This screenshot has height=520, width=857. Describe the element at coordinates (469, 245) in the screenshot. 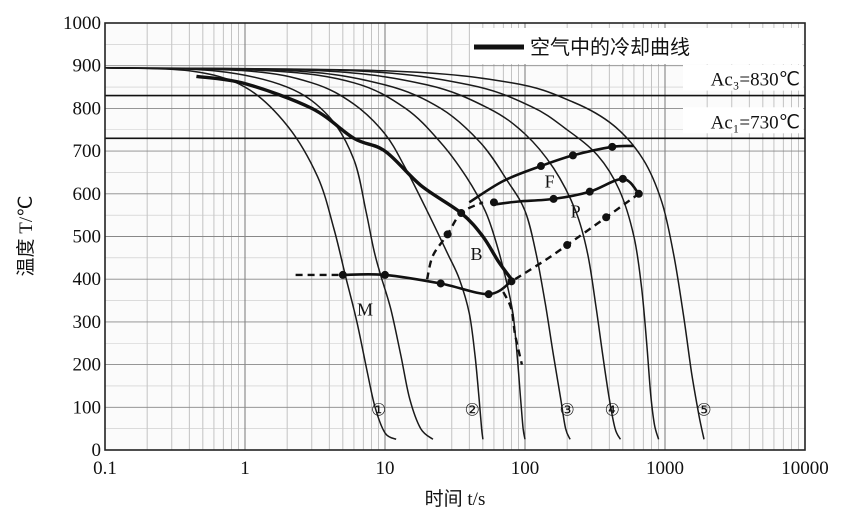

I see `phase-labels: FP B M` at that location.